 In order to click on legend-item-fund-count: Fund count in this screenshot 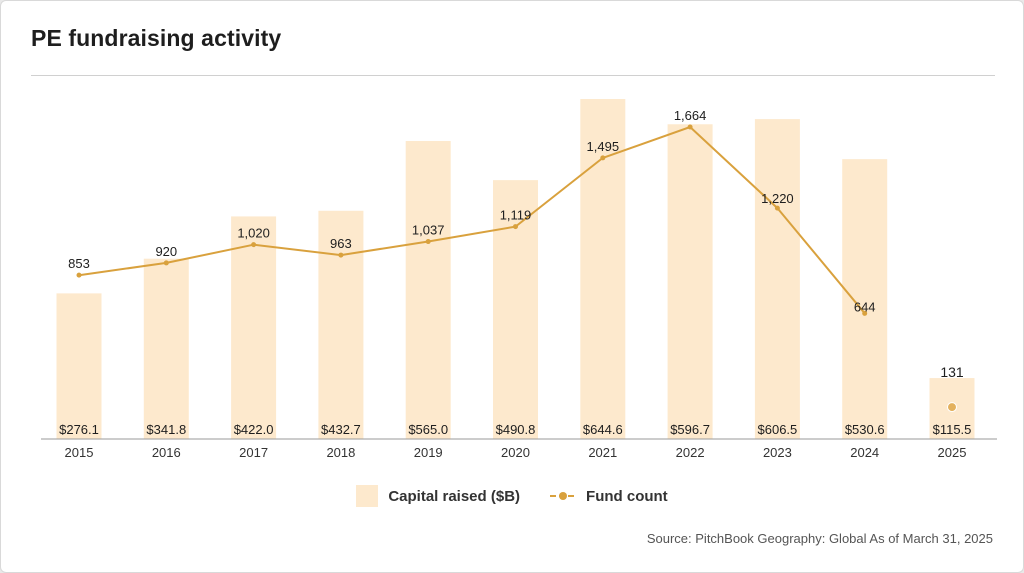, I will do `click(609, 496)`.